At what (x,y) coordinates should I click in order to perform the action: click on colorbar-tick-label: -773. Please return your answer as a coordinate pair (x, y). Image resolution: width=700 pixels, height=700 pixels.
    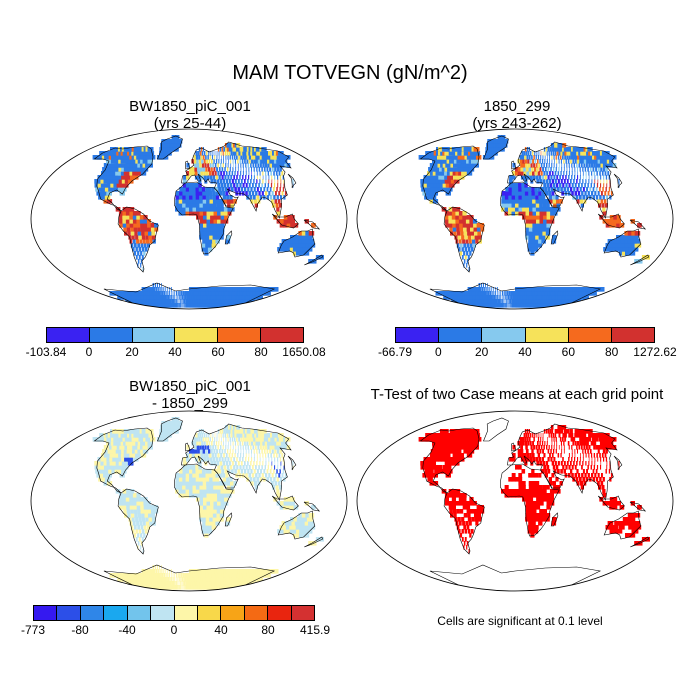
    Looking at the image, I should click on (33, 630).